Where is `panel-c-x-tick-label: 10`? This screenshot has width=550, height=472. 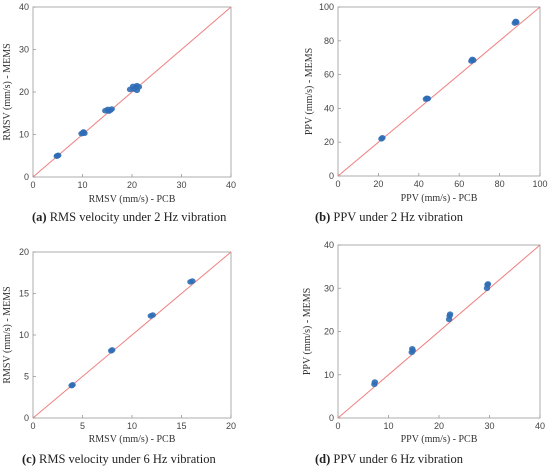 panel-c-x-tick-label: 10 is located at coordinates (132, 426).